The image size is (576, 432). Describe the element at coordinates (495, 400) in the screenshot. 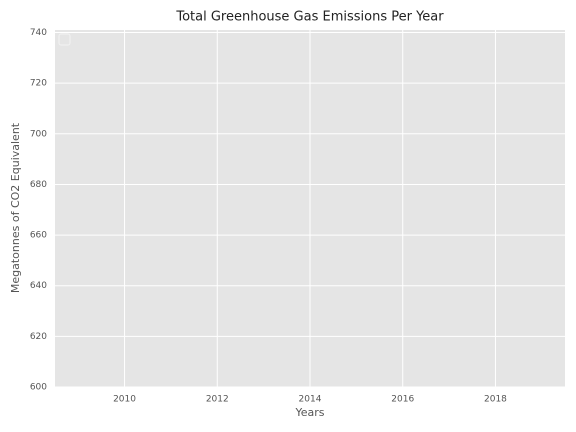

I see `x-tick-label: 2018` at that location.